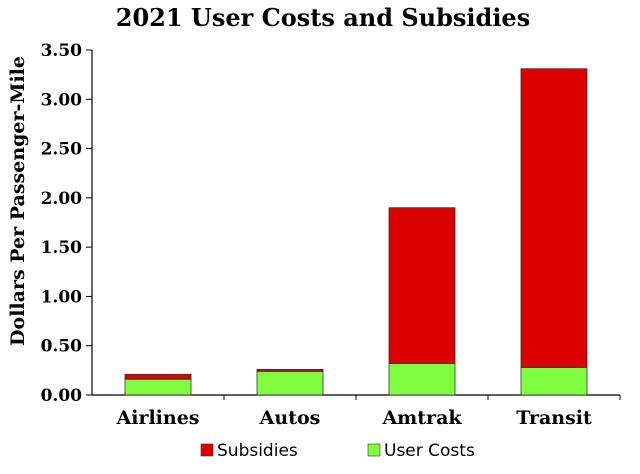 The width and height of the screenshot is (640, 474). What do you see at coordinates (62, 150) in the screenshot?
I see `y-tick-label: 2.50` at bounding box center [62, 150].